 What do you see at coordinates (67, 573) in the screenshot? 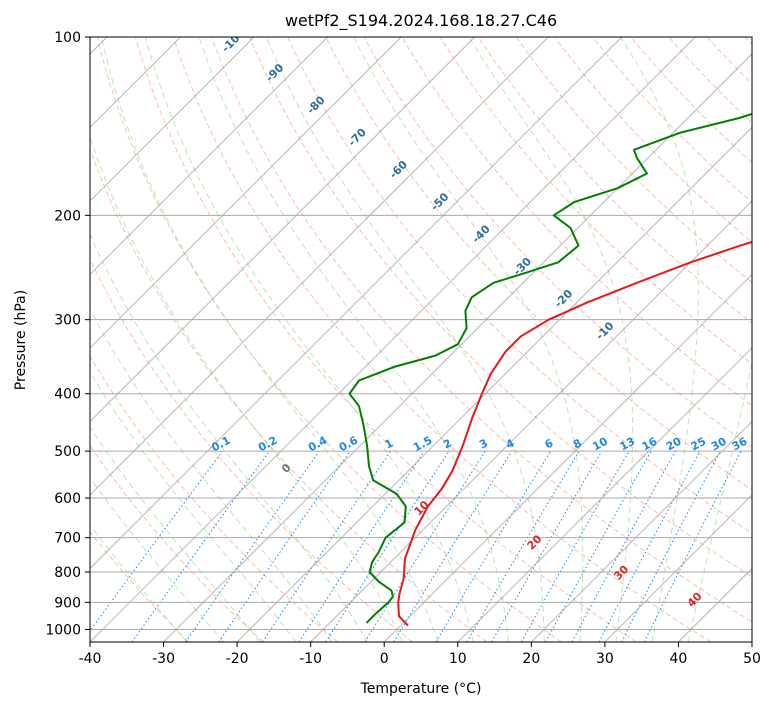
I see `y-tick-label: 800` at bounding box center [67, 573].